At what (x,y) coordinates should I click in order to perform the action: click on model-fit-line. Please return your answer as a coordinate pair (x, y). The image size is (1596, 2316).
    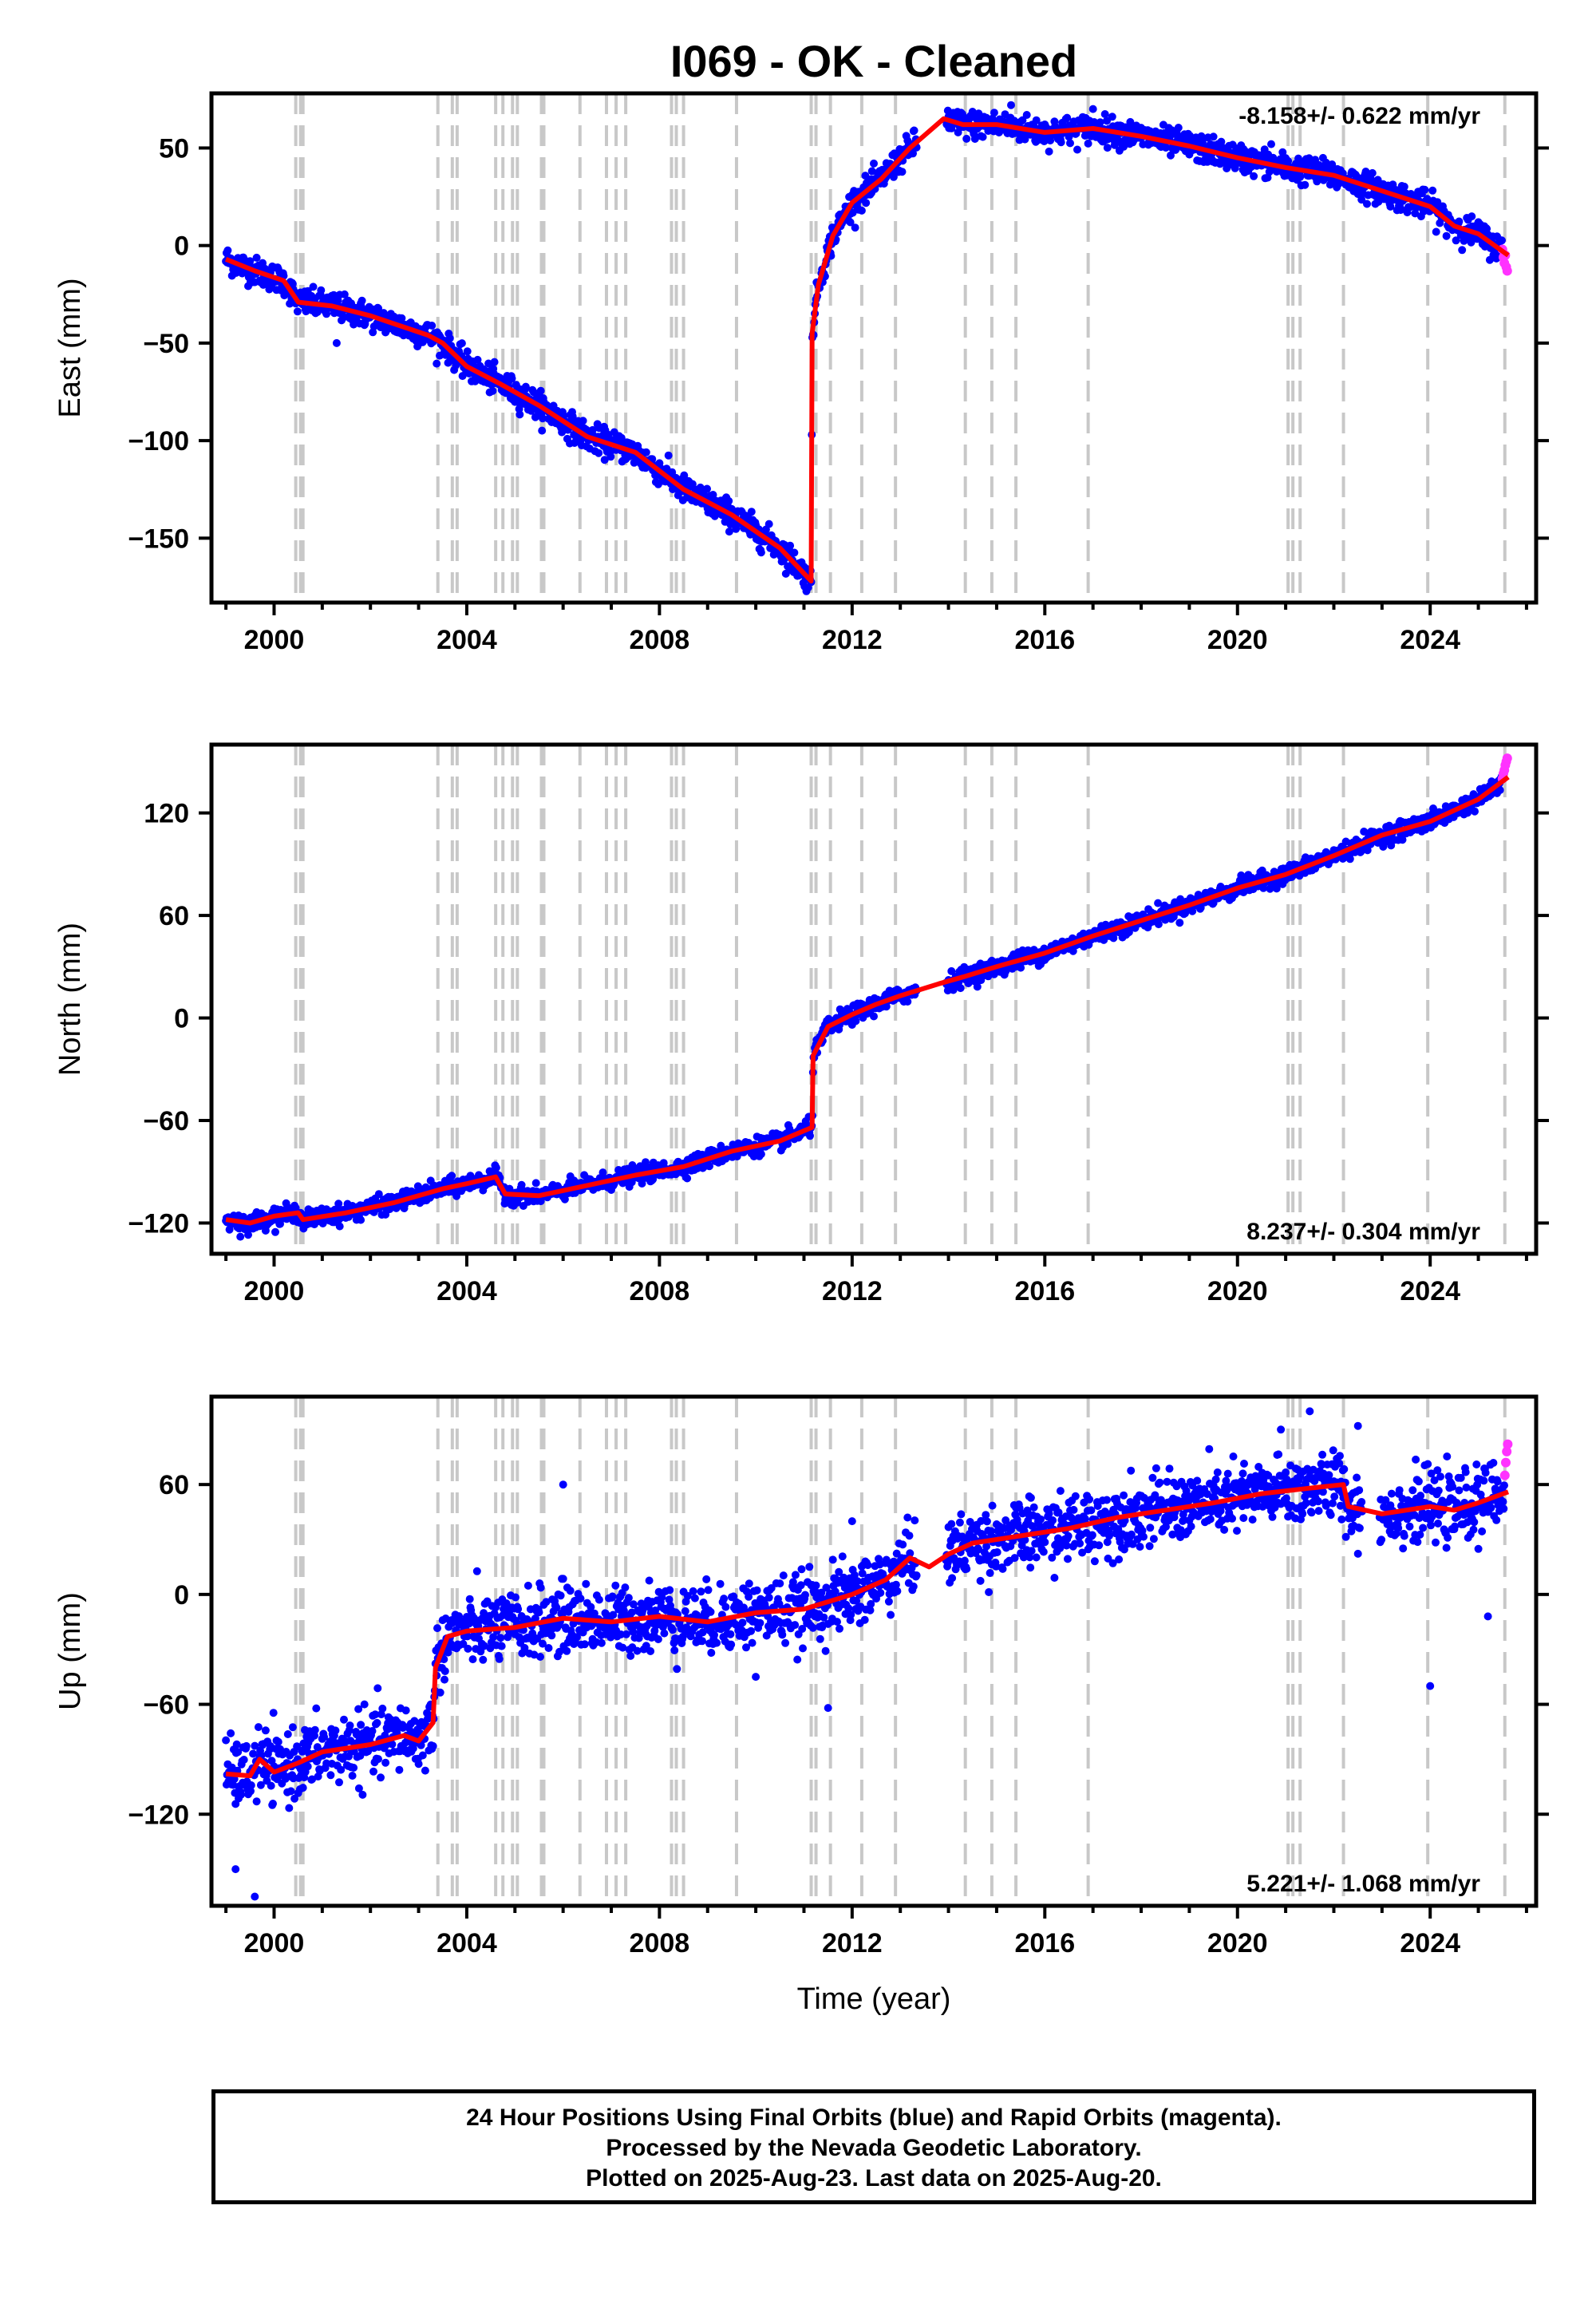
    Looking at the image, I should click on (868, 1630).